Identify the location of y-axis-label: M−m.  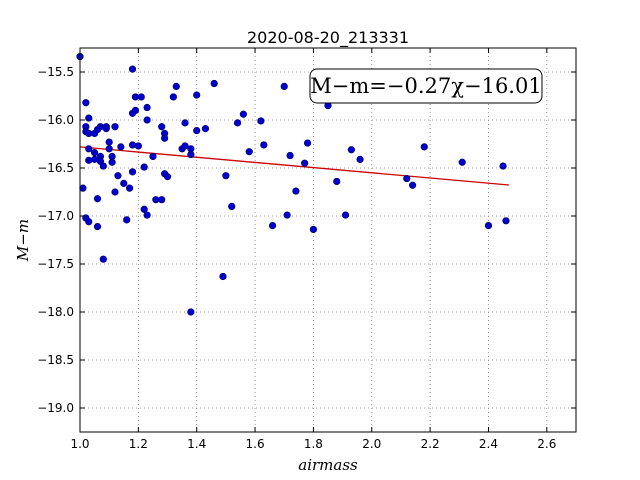
(23, 240).